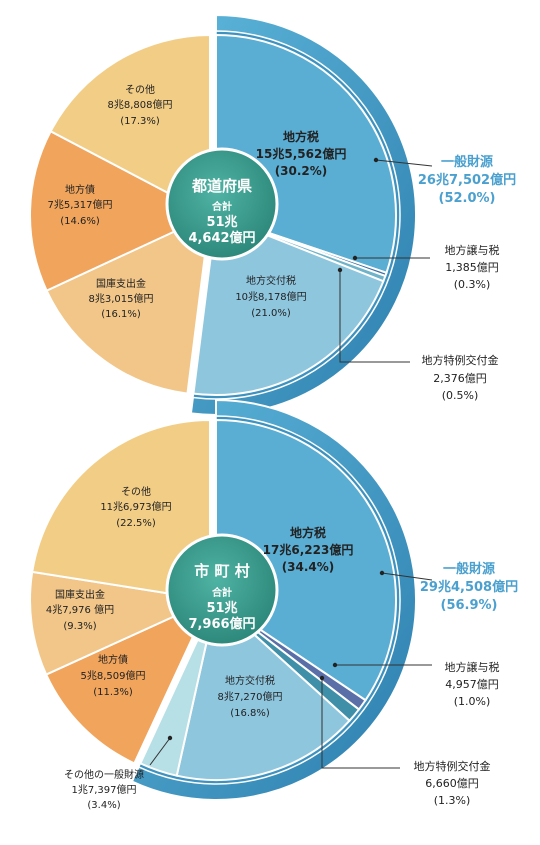 The width and height of the screenshot is (540, 845). Describe the element at coordinates (301, 171) in the screenshot. I see `slice-label-pct: (30.2%)` at that location.